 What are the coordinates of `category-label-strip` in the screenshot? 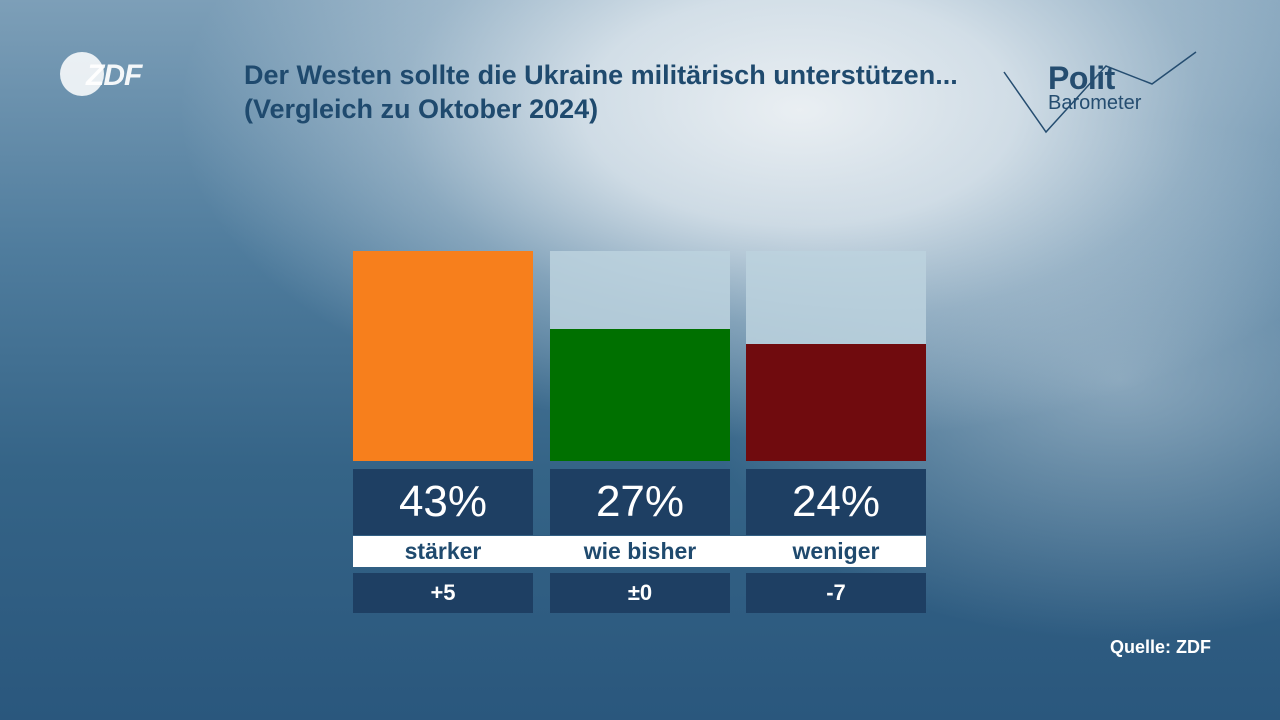 It's located at (639, 551).